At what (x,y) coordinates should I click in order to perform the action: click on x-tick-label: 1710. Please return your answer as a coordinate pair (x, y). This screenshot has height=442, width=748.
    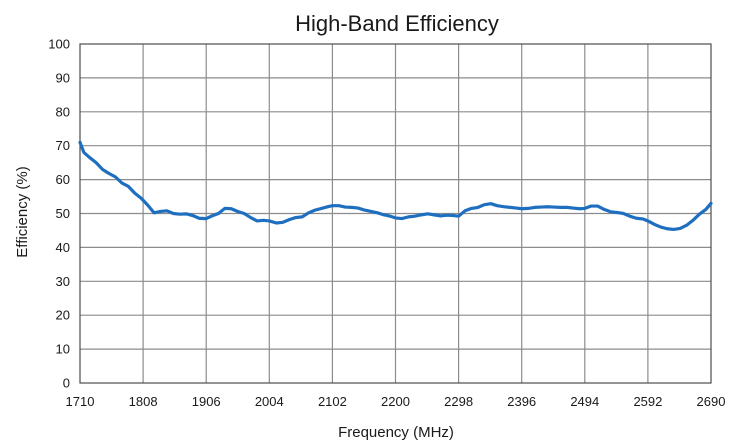
    Looking at the image, I should click on (80, 401).